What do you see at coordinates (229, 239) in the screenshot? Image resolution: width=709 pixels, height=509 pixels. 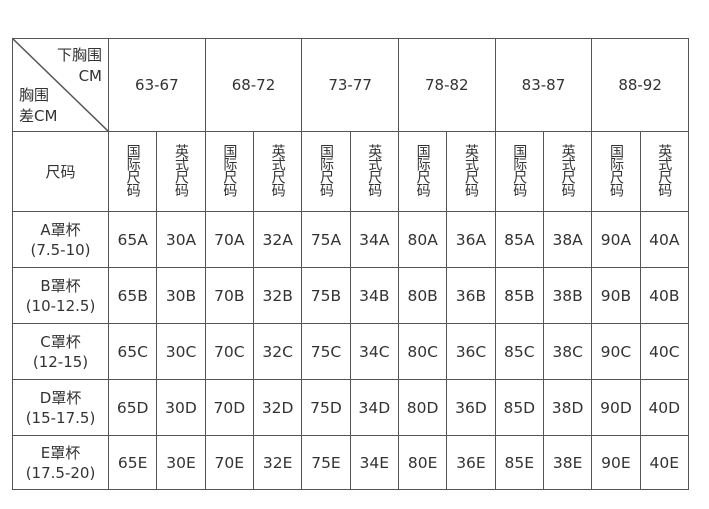 I see `size-cell: 70A` at bounding box center [229, 239].